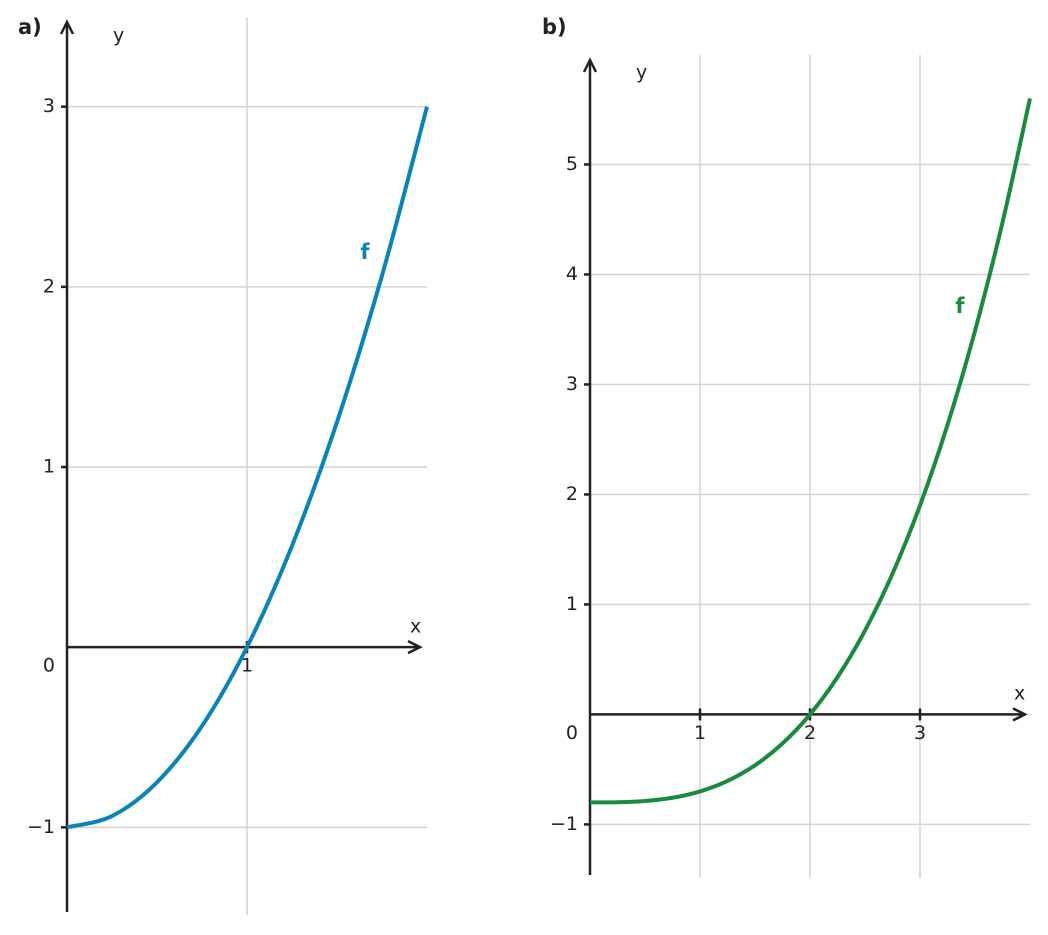  I want to click on y-tick-label: 5, so click(572, 164).